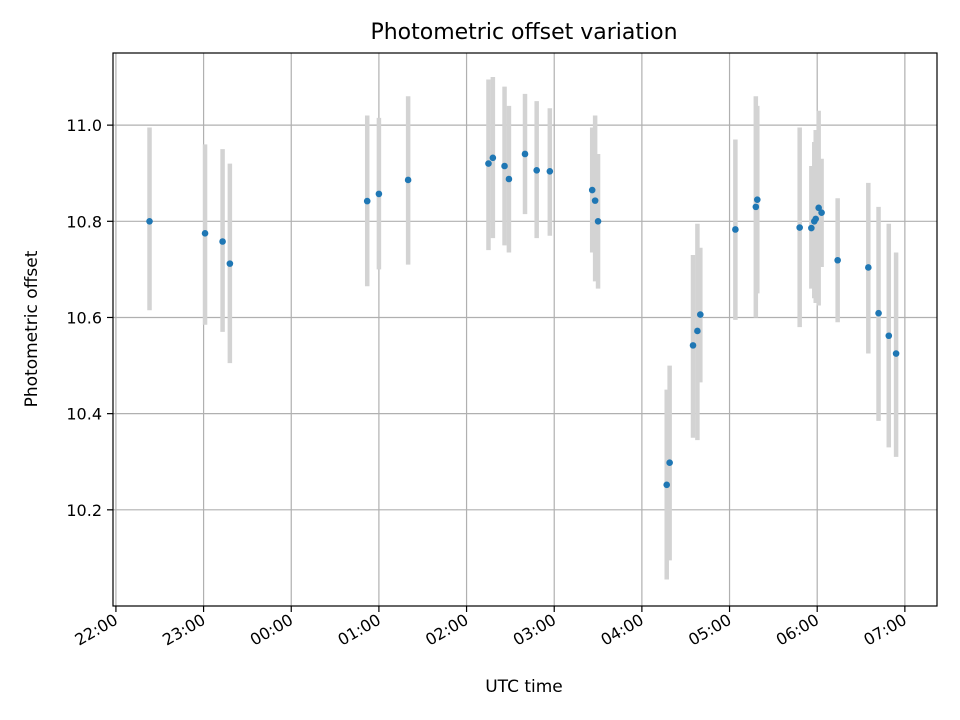  What do you see at coordinates (32, 328) in the screenshot?
I see `y-axis-label: Photometric offset` at bounding box center [32, 328].